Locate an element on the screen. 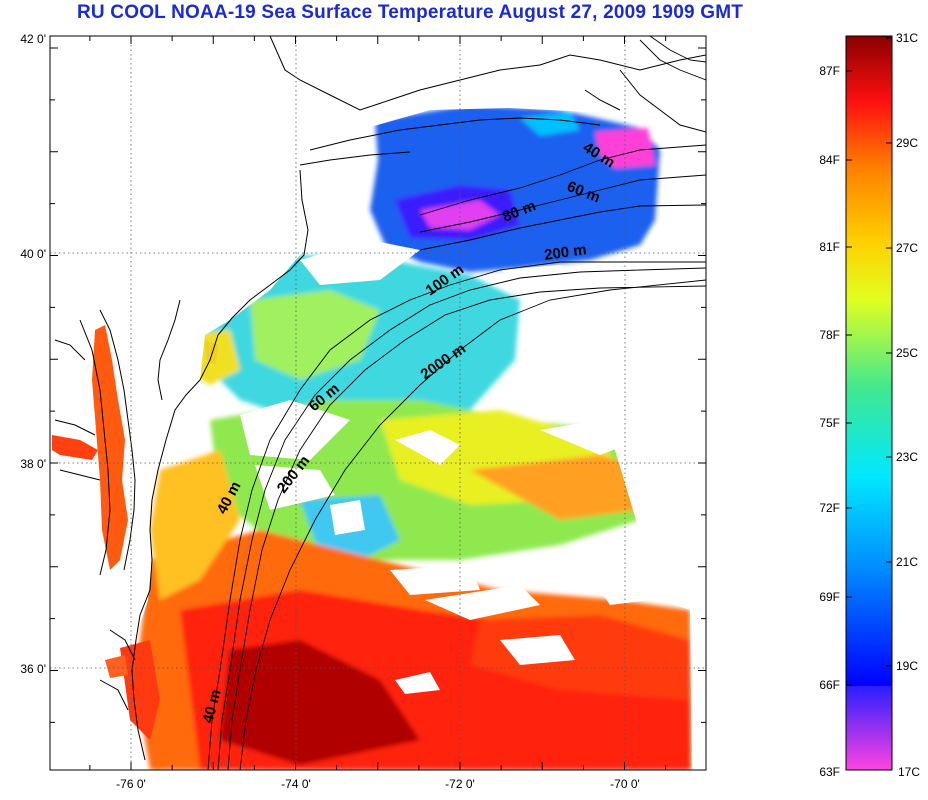 The height and width of the screenshot is (800, 928). colorbar-f-label: 72F is located at coordinates (829, 508).